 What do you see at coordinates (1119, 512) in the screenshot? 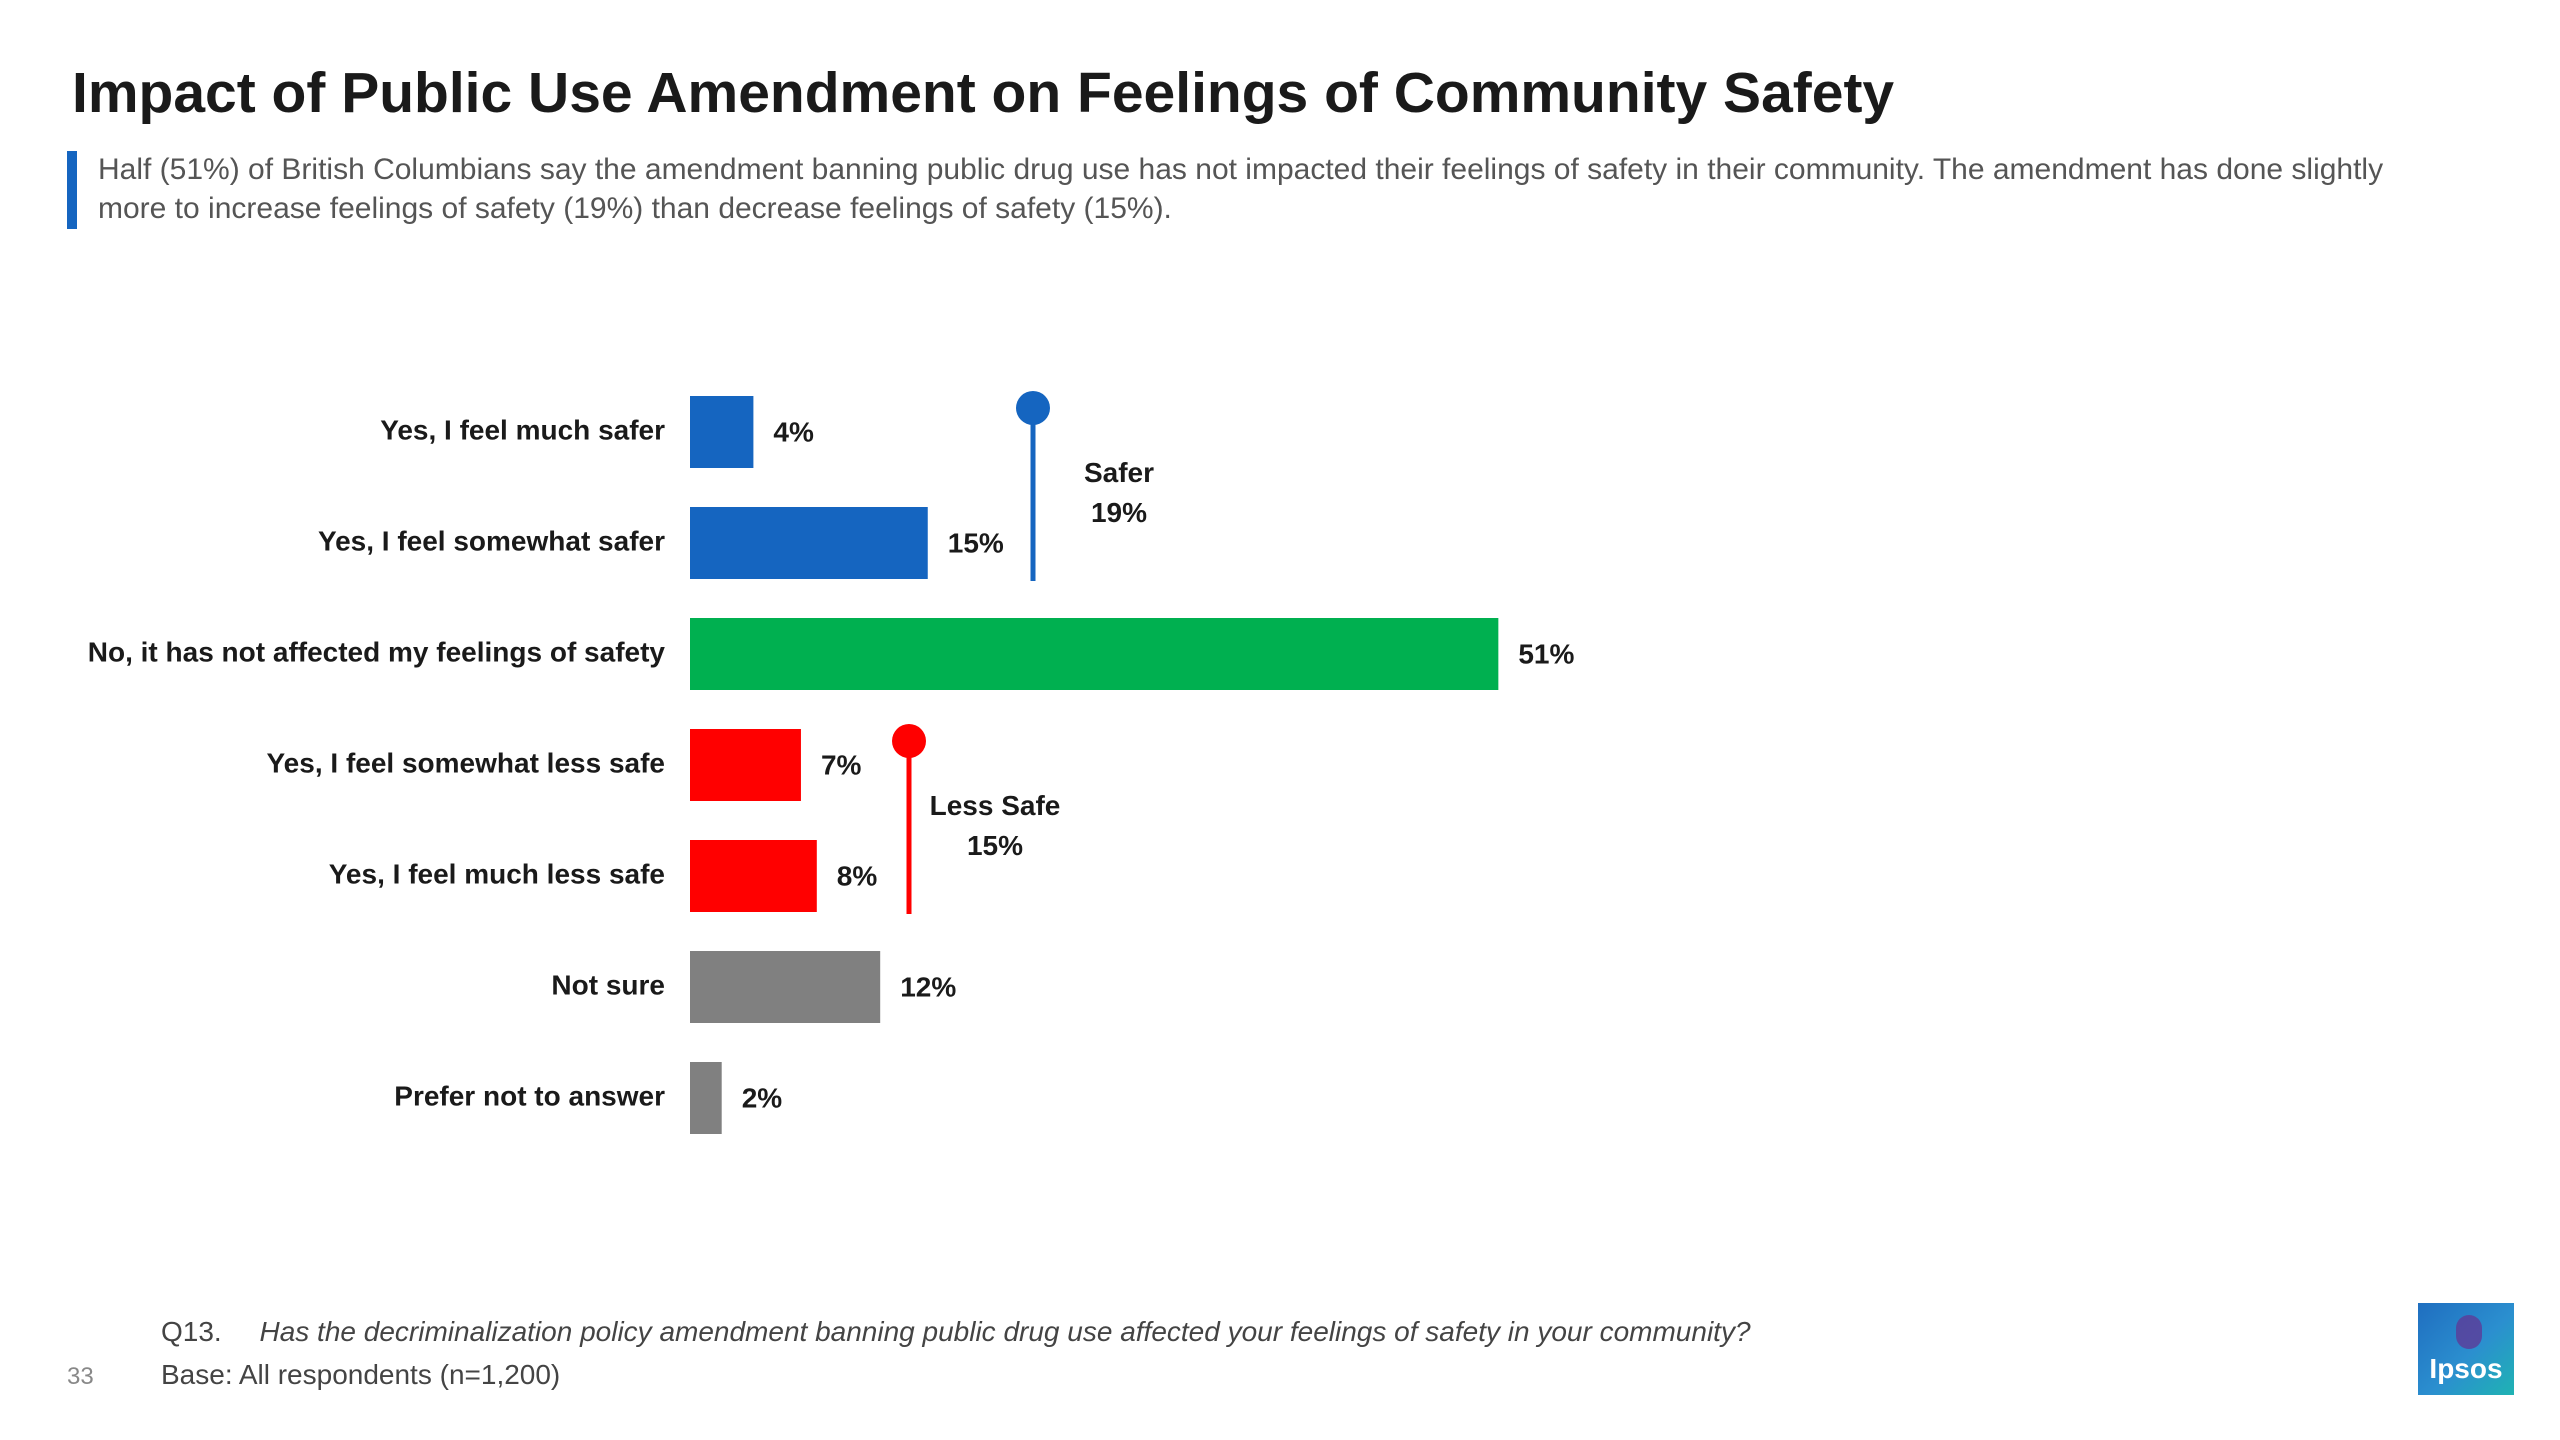
I see `net-value-label: 19%` at bounding box center [1119, 512].